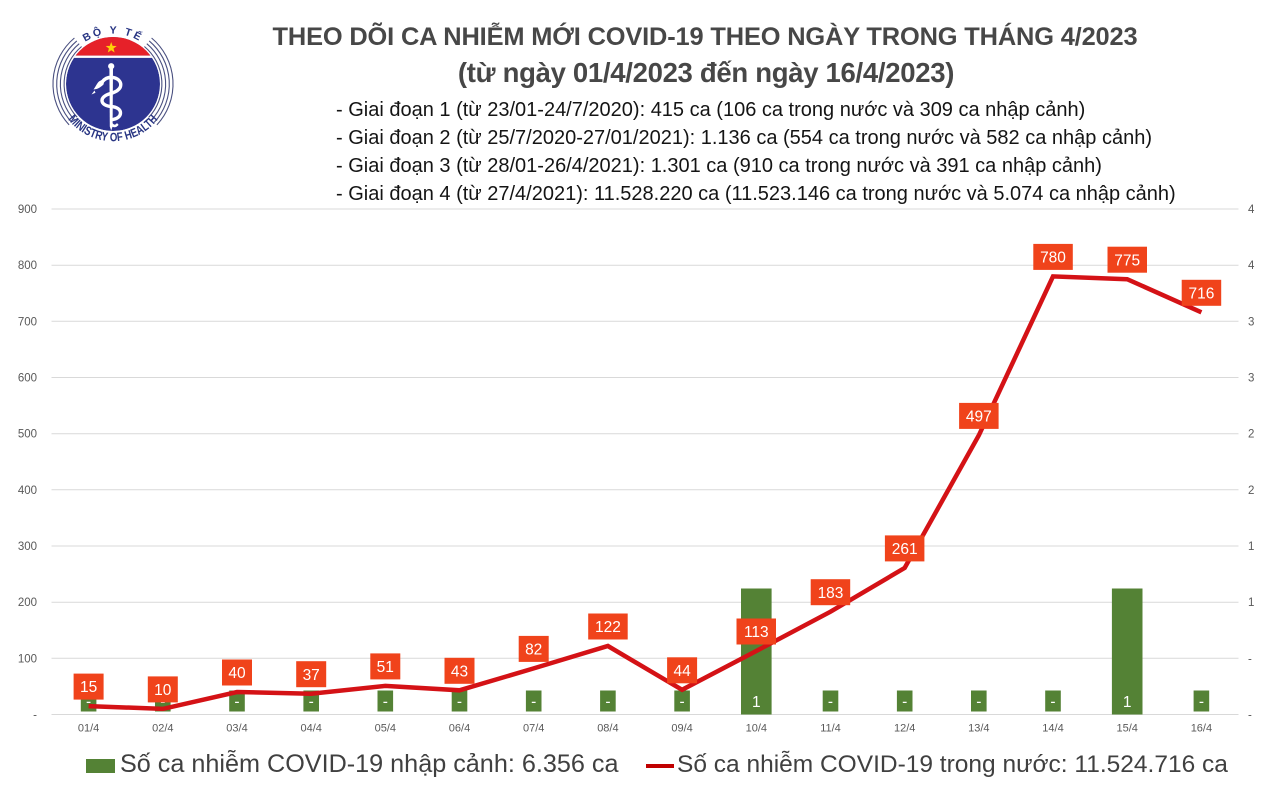  Describe the element at coordinates (385, 729) in the screenshot. I see `svg-text: 05/4` at that location.